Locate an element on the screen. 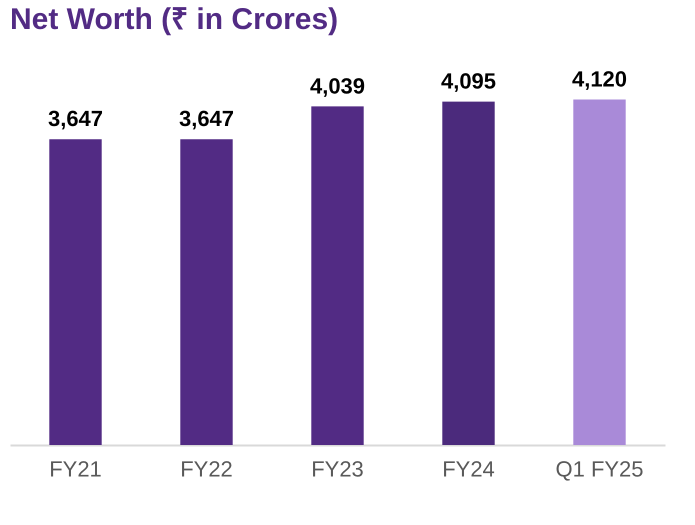  x-tick-label: FY21 is located at coordinates (75, 469).